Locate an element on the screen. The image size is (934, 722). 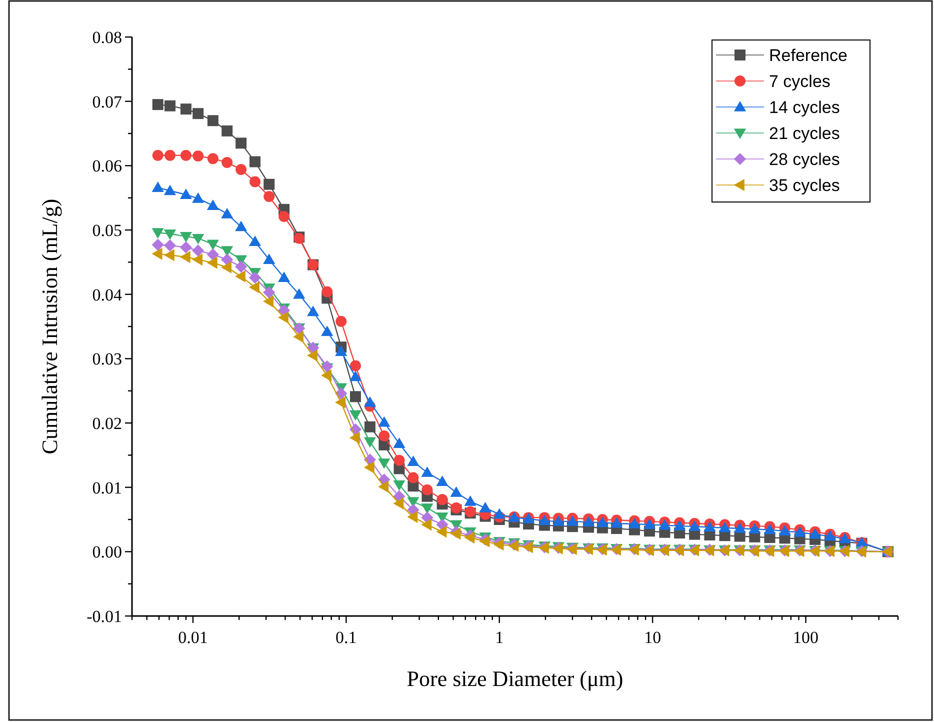
x-axis-title: Pore size Diameter (μm) is located at coordinates (515, 678).